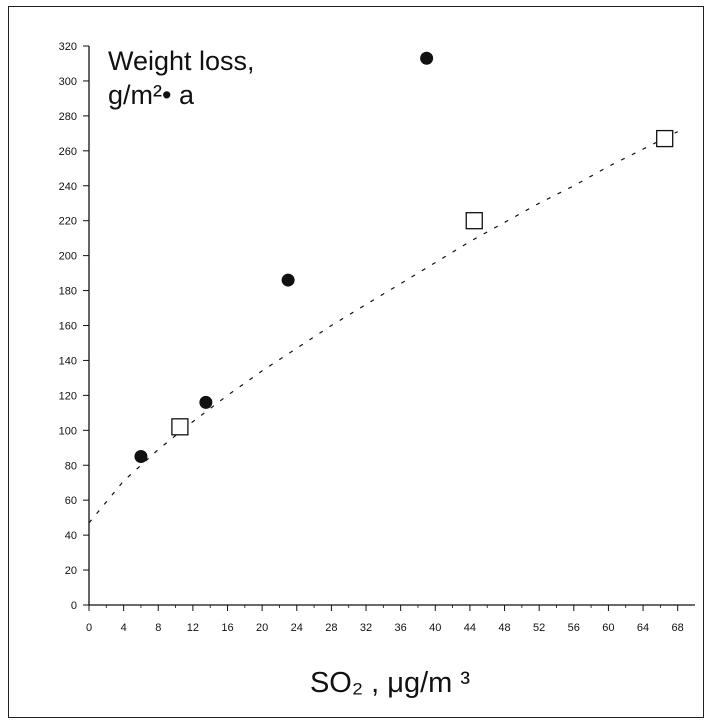  What do you see at coordinates (68, 257) in the screenshot?
I see `y-tick-label: 200` at bounding box center [68, 257].